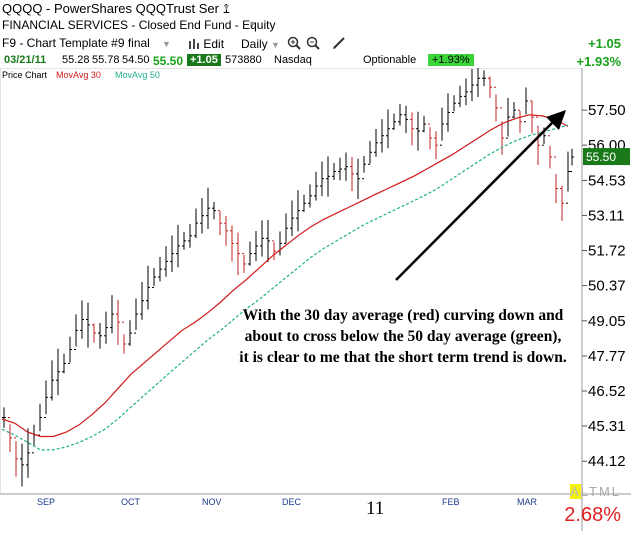 Image resolution: width=631 pixels, height=536 pixels. What do you see at coordinates (607, 286) in the screenshot?
I see `y-tick-label: 50.37` at bounding box center [607, 286].